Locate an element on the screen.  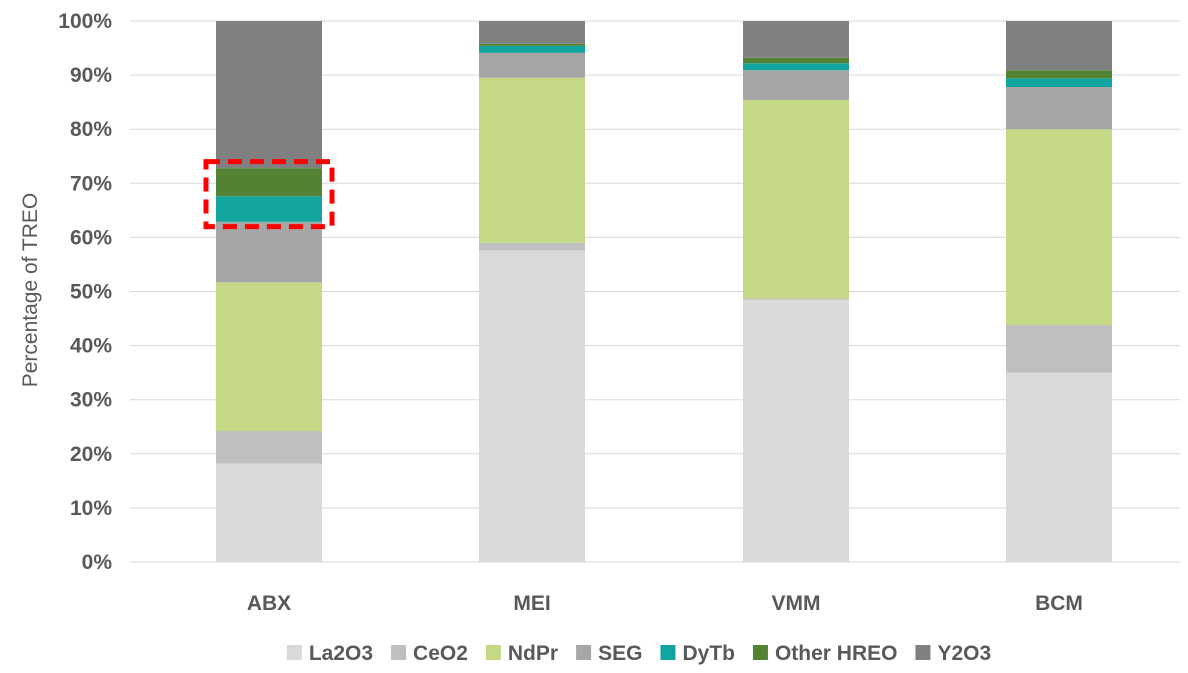
y-axis-ticks: 0% 10% 20% 30% 40% 50% 60% 70% 80% 90% 100% is located at coordinates (85, 292).